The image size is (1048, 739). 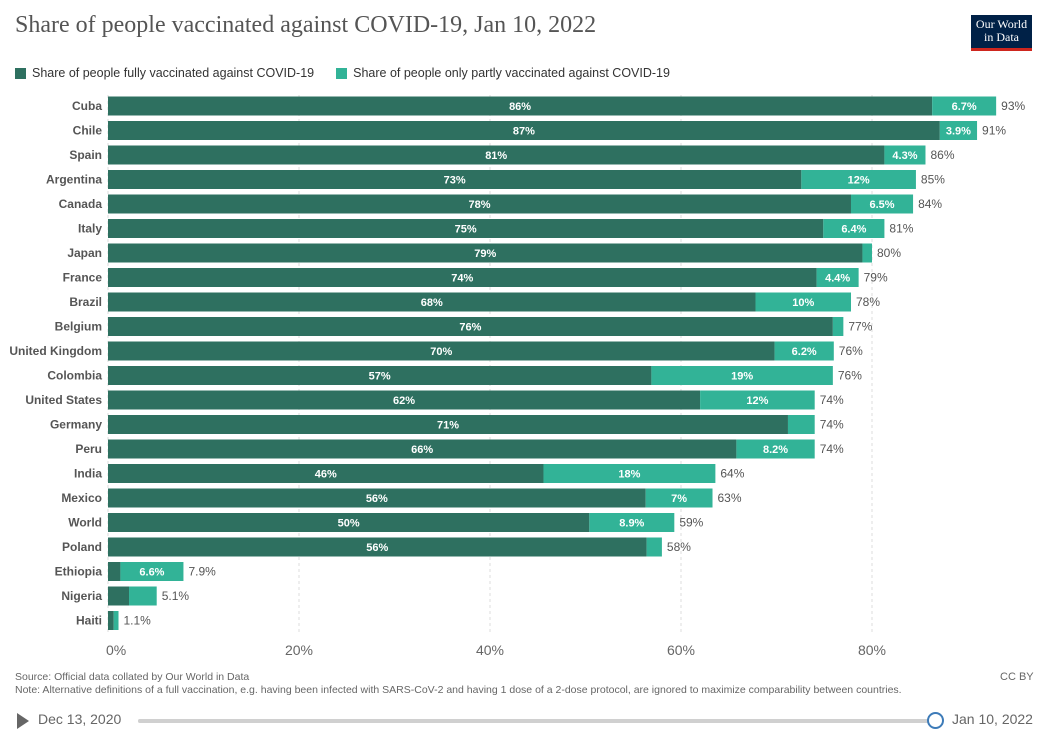 What do you see at coordinates (524, 132) in the screenshot?
I see `data-label-fully: 87%` at bounding box center [524, 132].